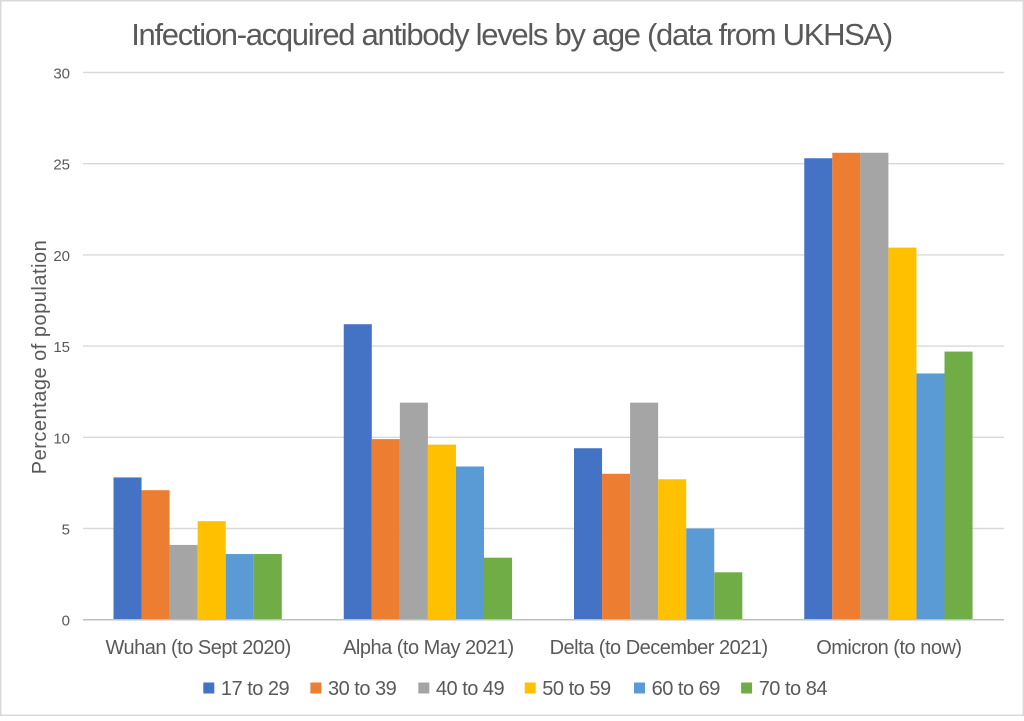 This screenshot has width=1024, height=721. What do you see at coordinates (61, 347) in the screenshot?
I see `svg-text: 15` at bounding box center [61, 347].